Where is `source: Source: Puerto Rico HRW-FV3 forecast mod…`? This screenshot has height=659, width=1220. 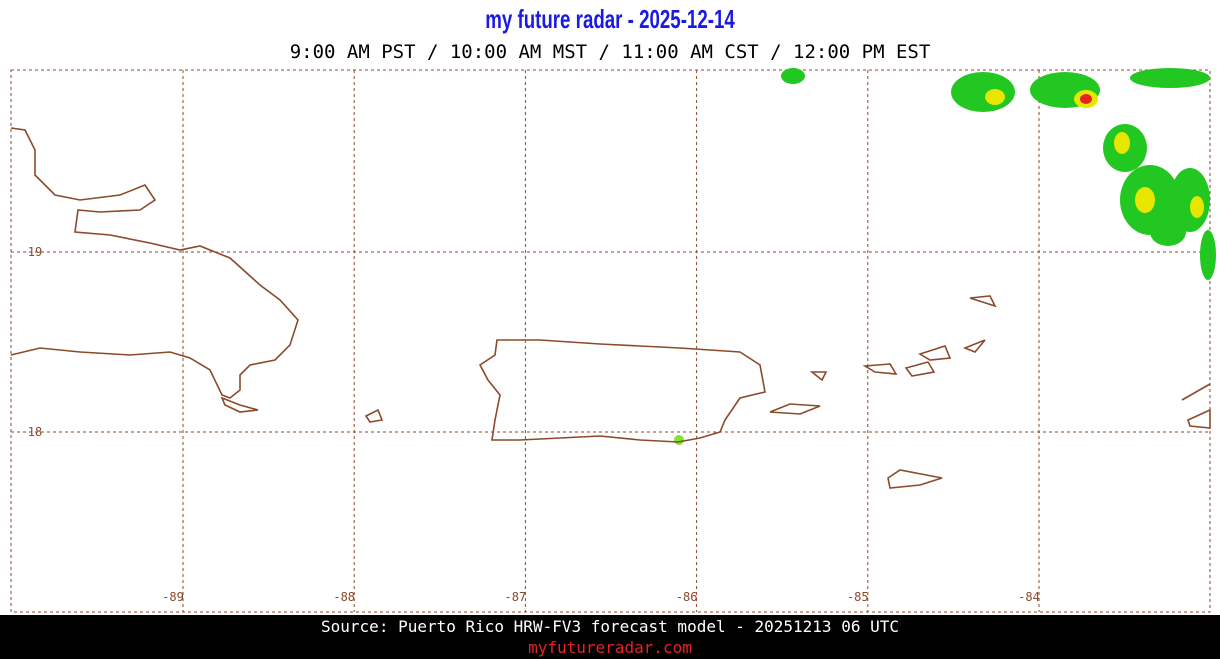 source: Source: Puerto Rico HRW-FV3 forecast mod… is located at coordinates (610, 626).